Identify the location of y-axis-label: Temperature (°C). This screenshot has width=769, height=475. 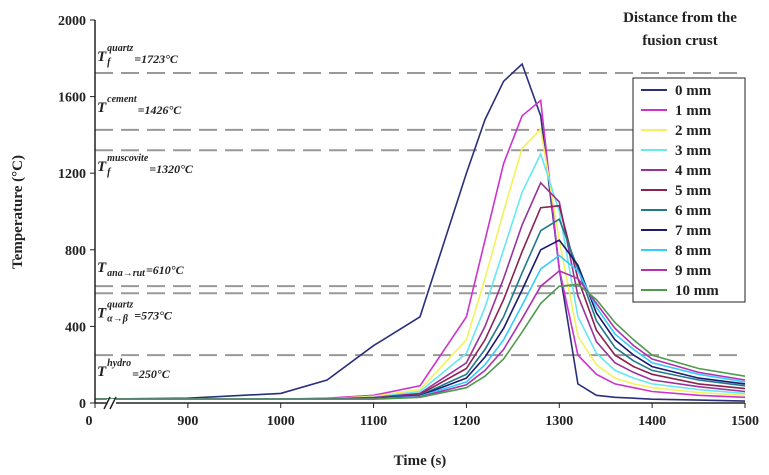
(18, 212).